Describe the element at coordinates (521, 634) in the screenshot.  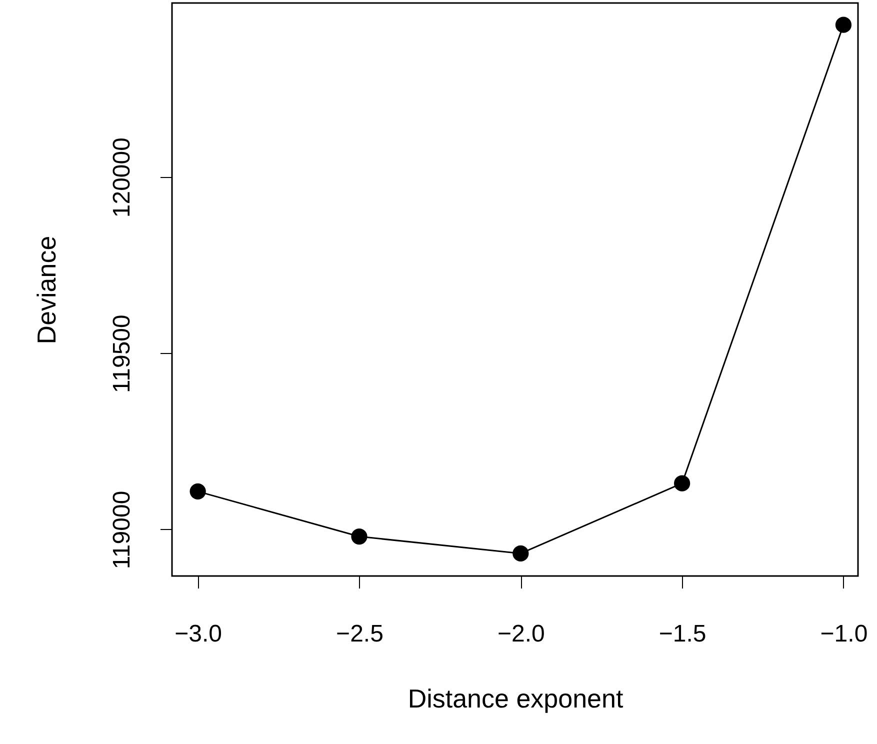
I see `x-tick-label: −2.0` at that location.